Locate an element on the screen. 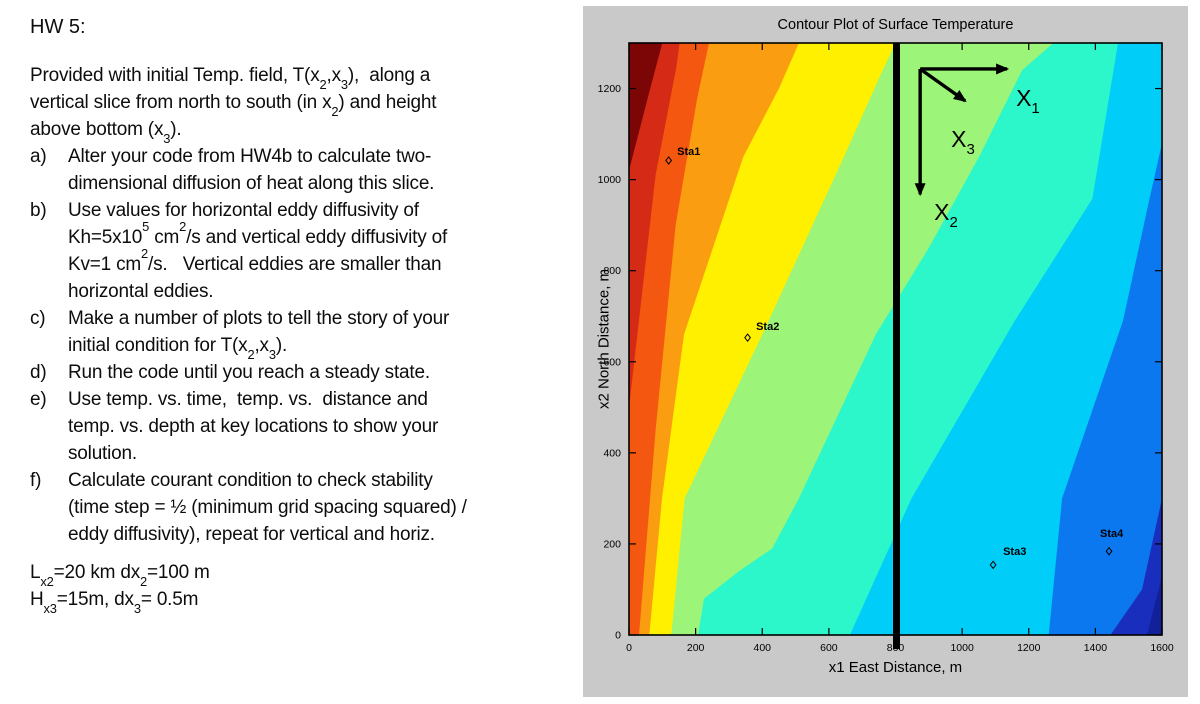 This screenshot has width=1200, height=704. hw-item-label: d) is located at coordinates (38, 372).